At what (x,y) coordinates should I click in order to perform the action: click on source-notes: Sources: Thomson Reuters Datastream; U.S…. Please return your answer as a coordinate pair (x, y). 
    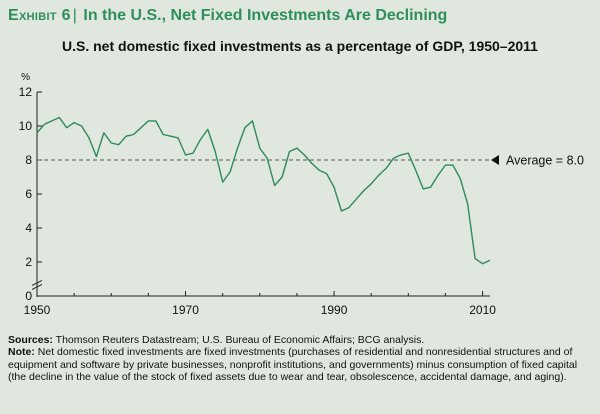
    Looking at the image, I should click on (298, 358).